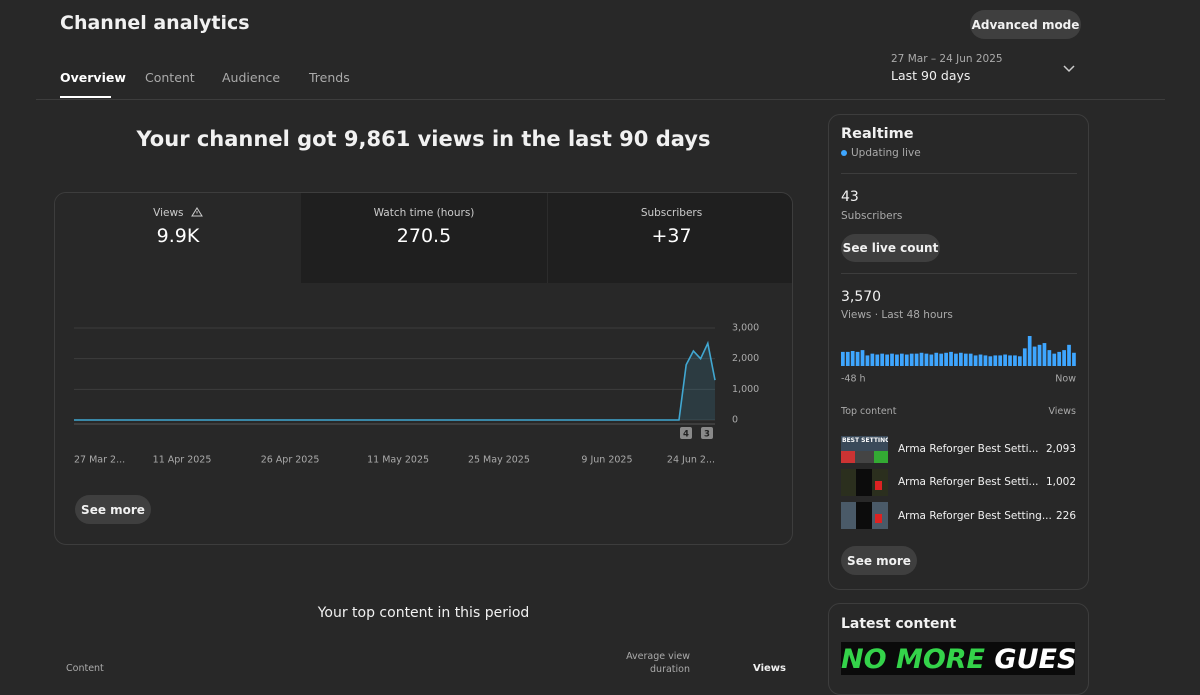  I want to click on live-count-button: See live count, so click(890, 248).